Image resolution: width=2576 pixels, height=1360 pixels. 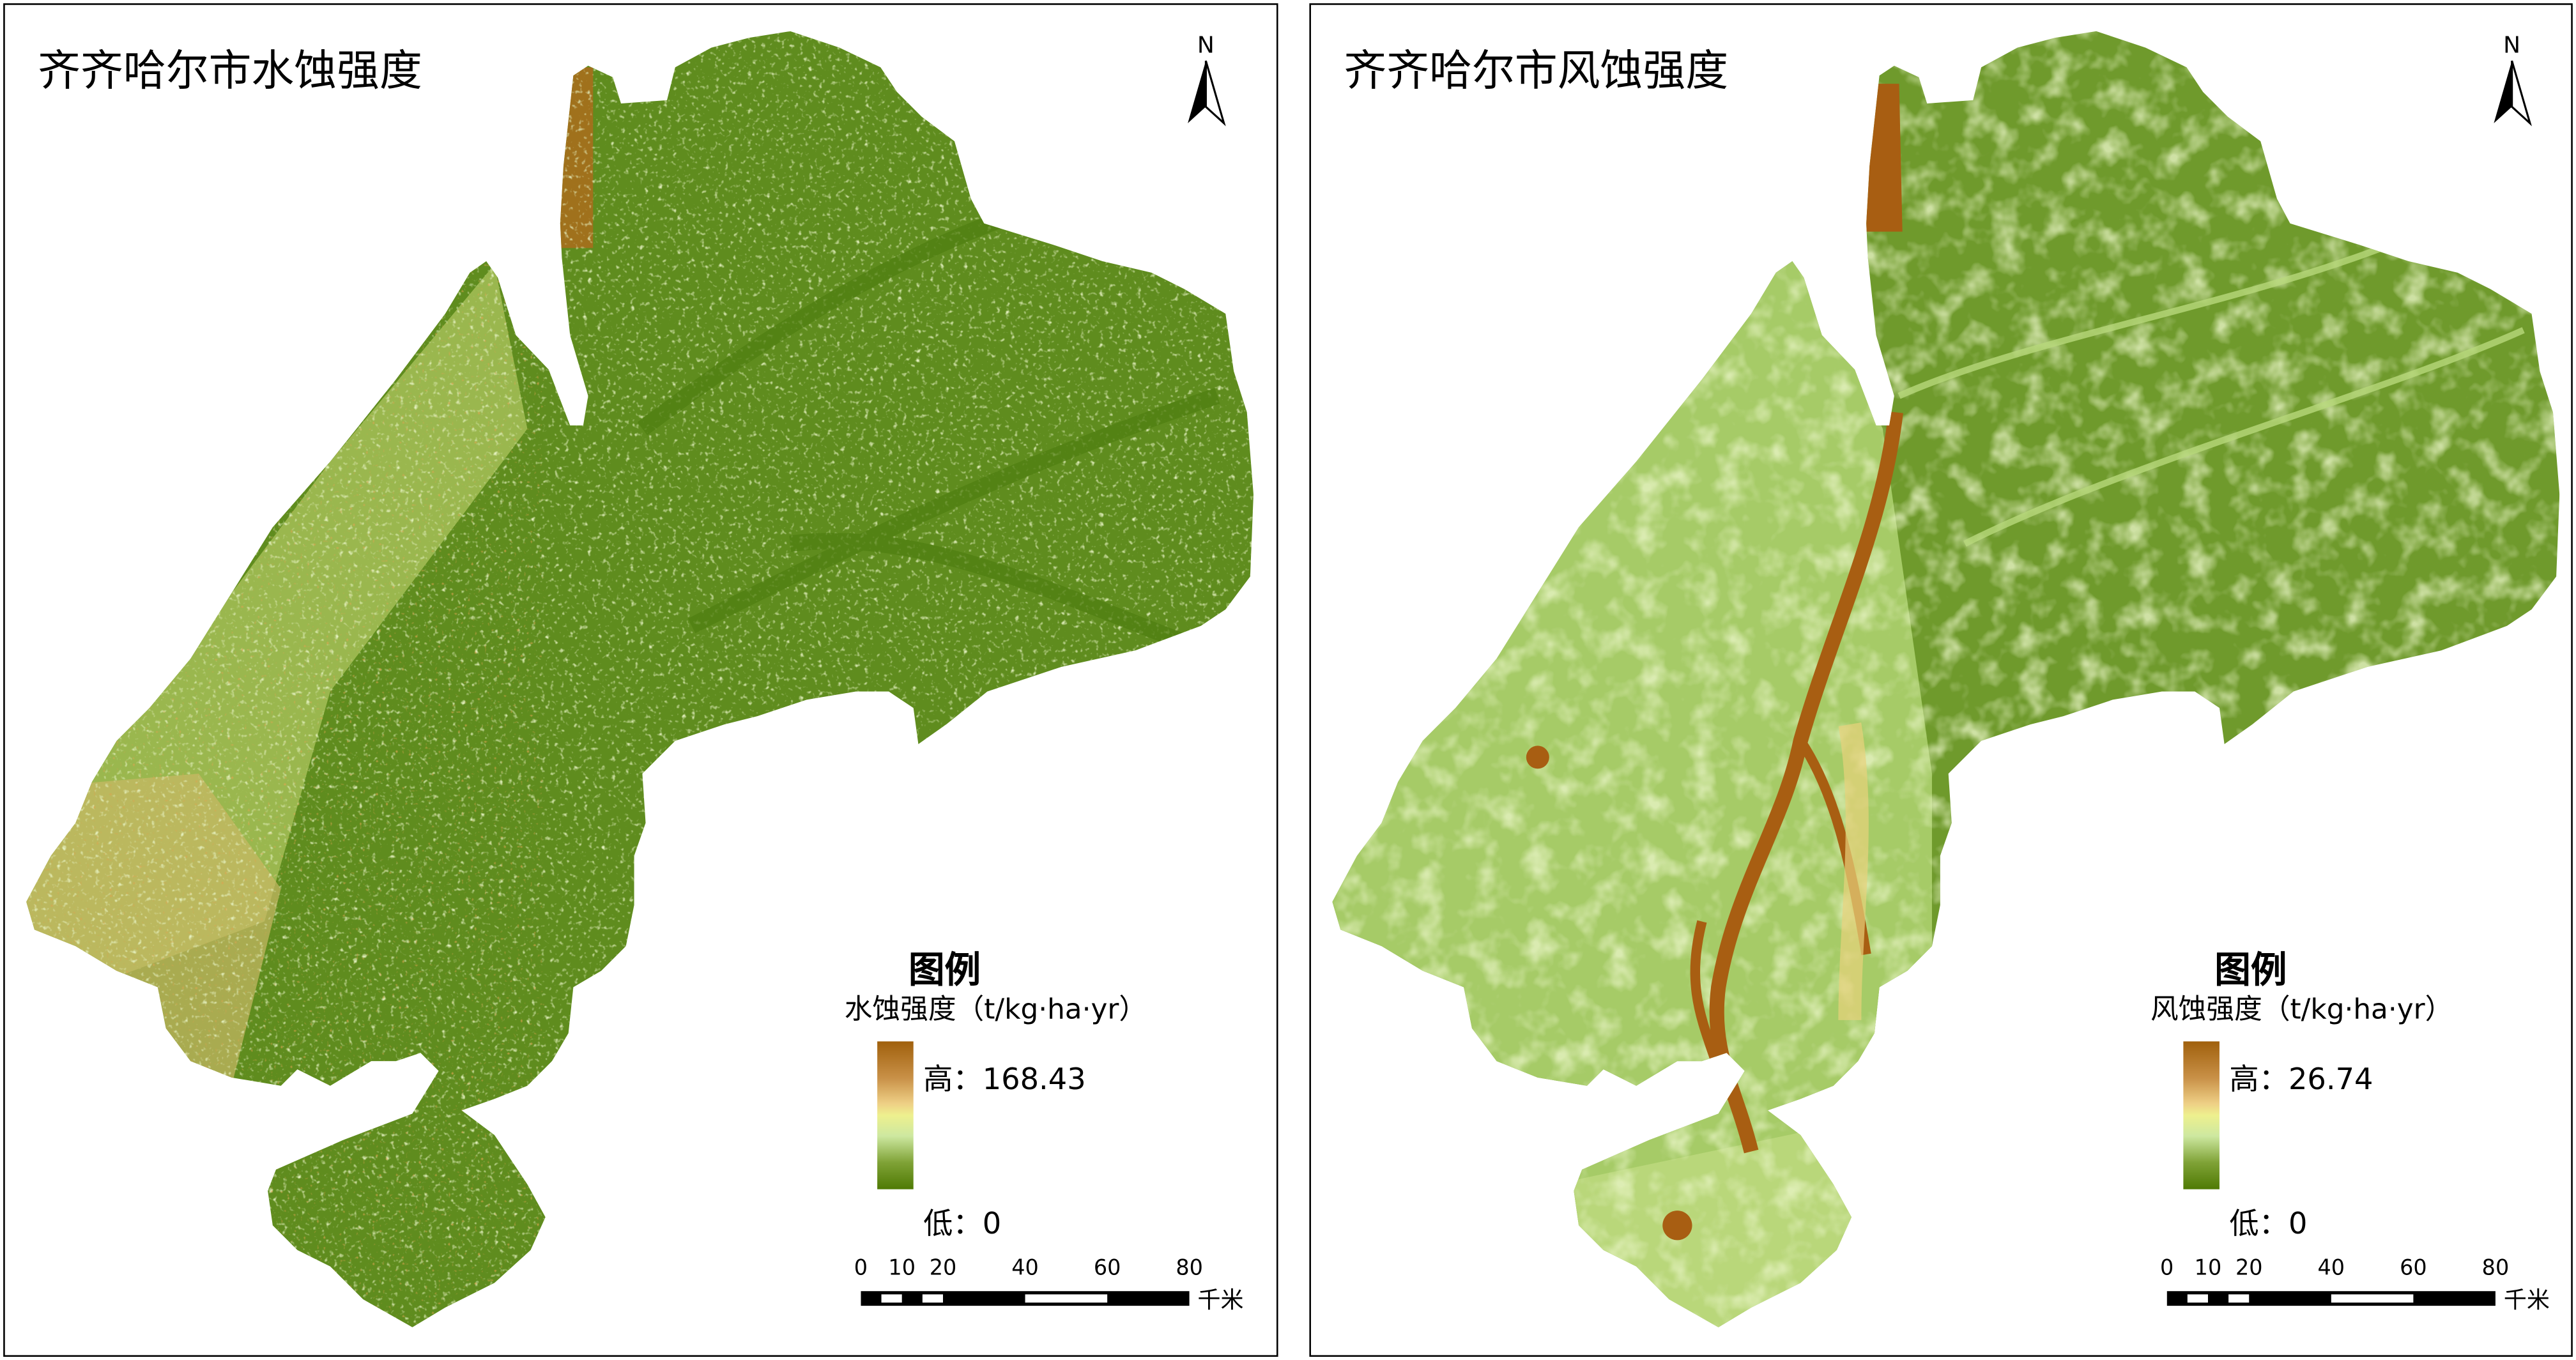 What do you see at coordinates (1004, 1079) in the screenshot?
I see `legend-high-label: 高：168.43` at bounding box center [1004, 1079].